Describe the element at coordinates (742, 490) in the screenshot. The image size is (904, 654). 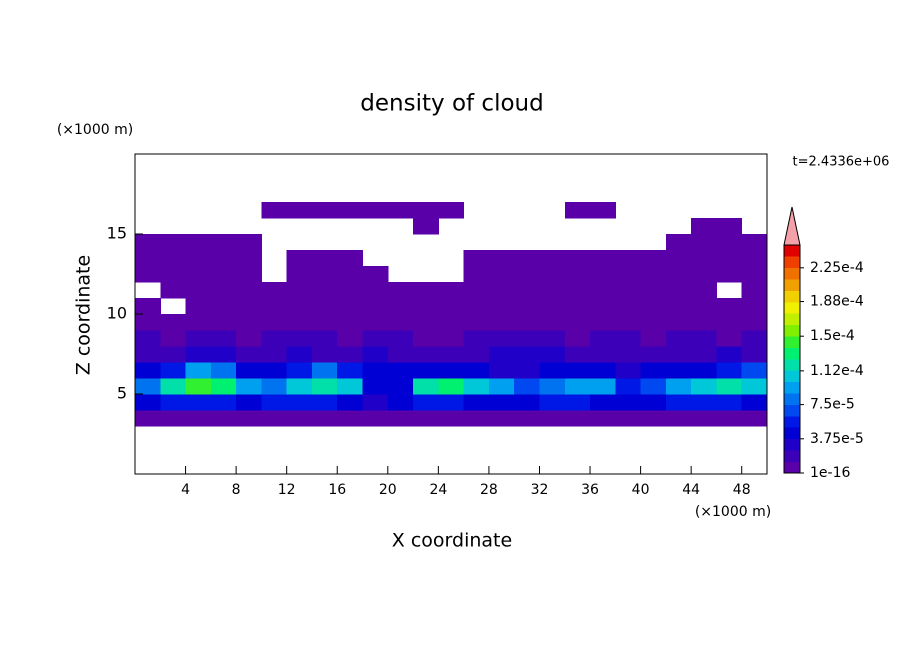
I see `x-tick-label: 48` at that location.